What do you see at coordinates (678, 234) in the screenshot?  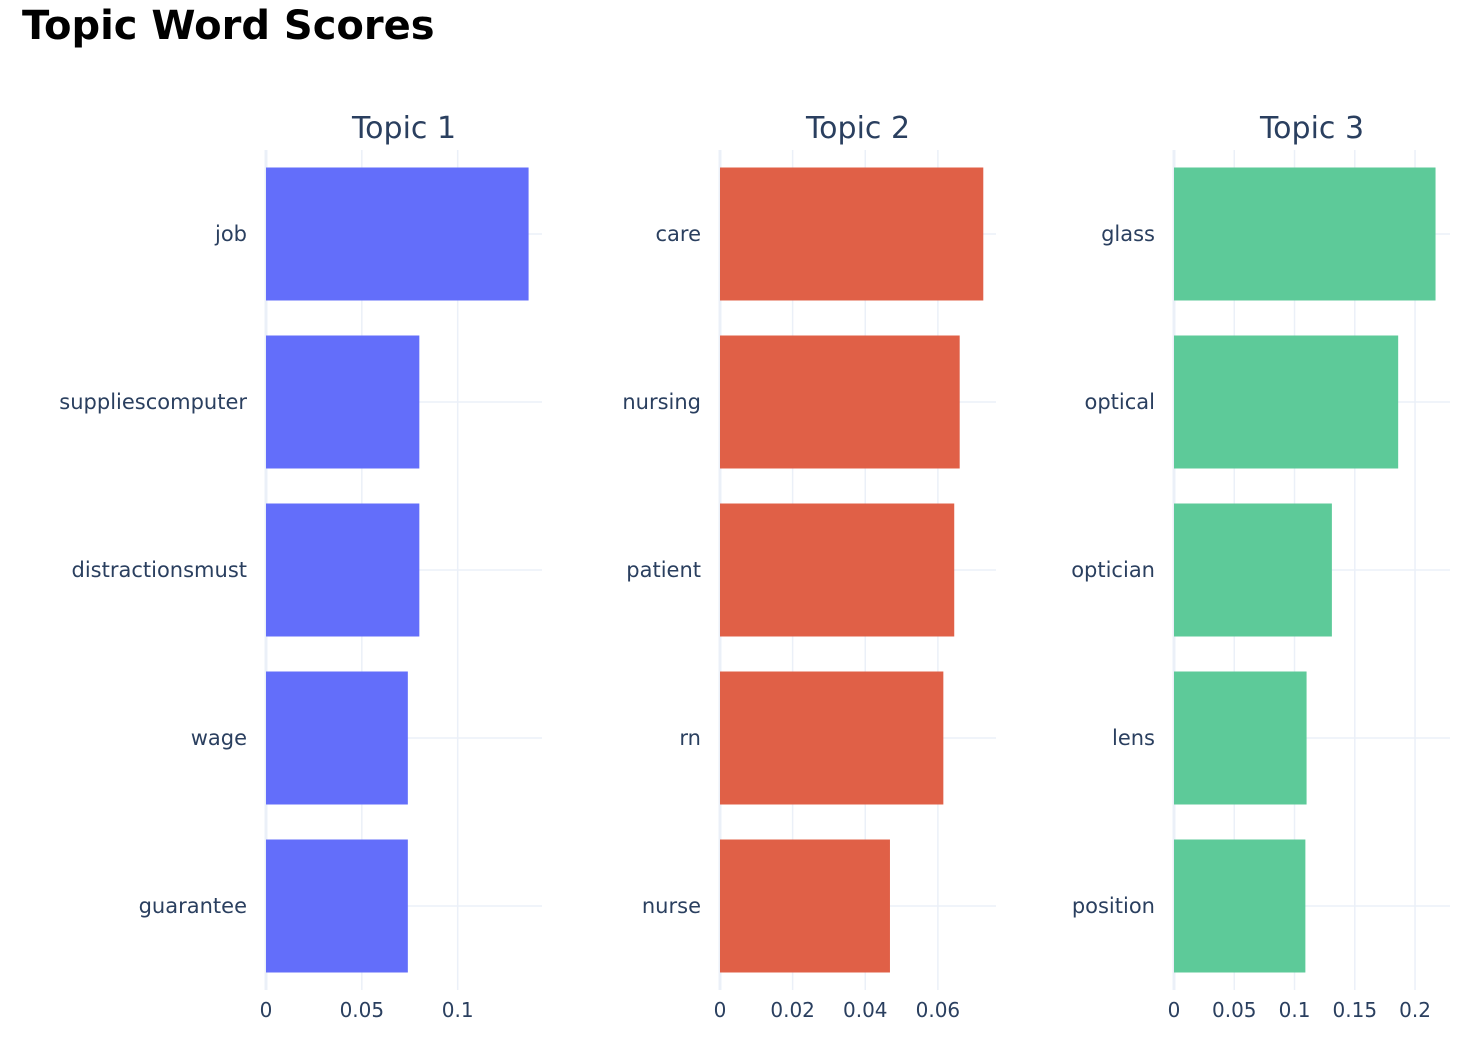 I see `topic-2-category-label: care` at bounding box center [678, 234].